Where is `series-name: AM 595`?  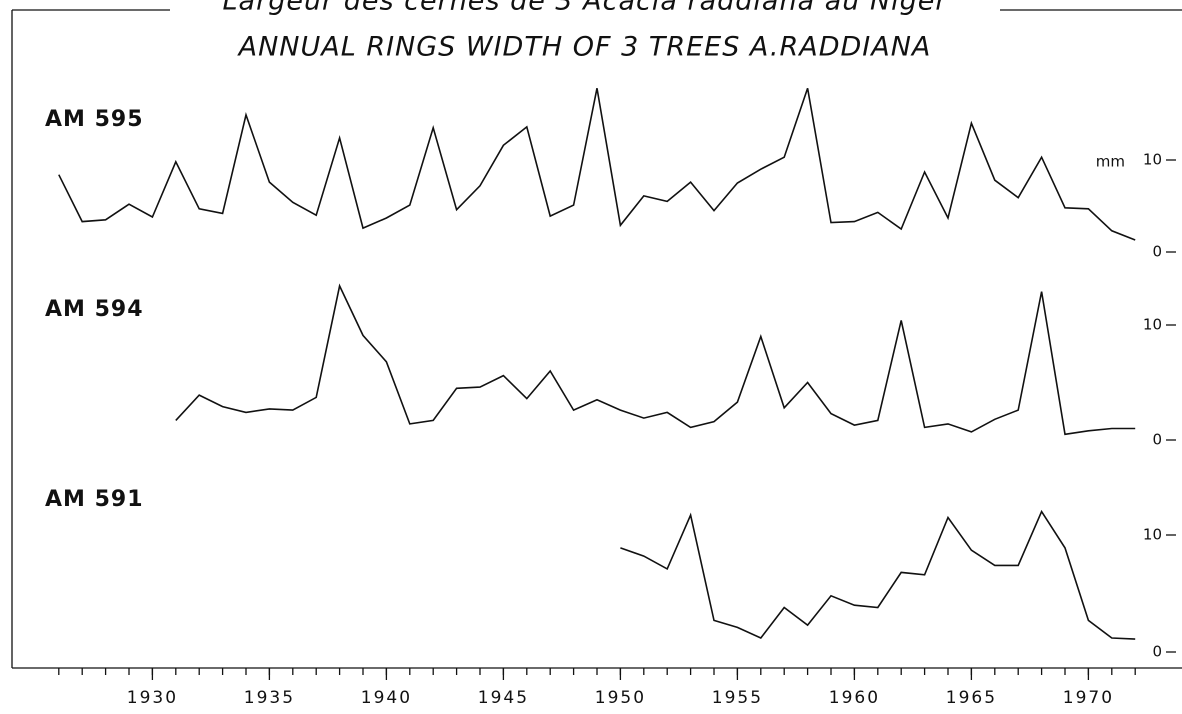
series-name: AM 595 is located at coordinates (94, 119).